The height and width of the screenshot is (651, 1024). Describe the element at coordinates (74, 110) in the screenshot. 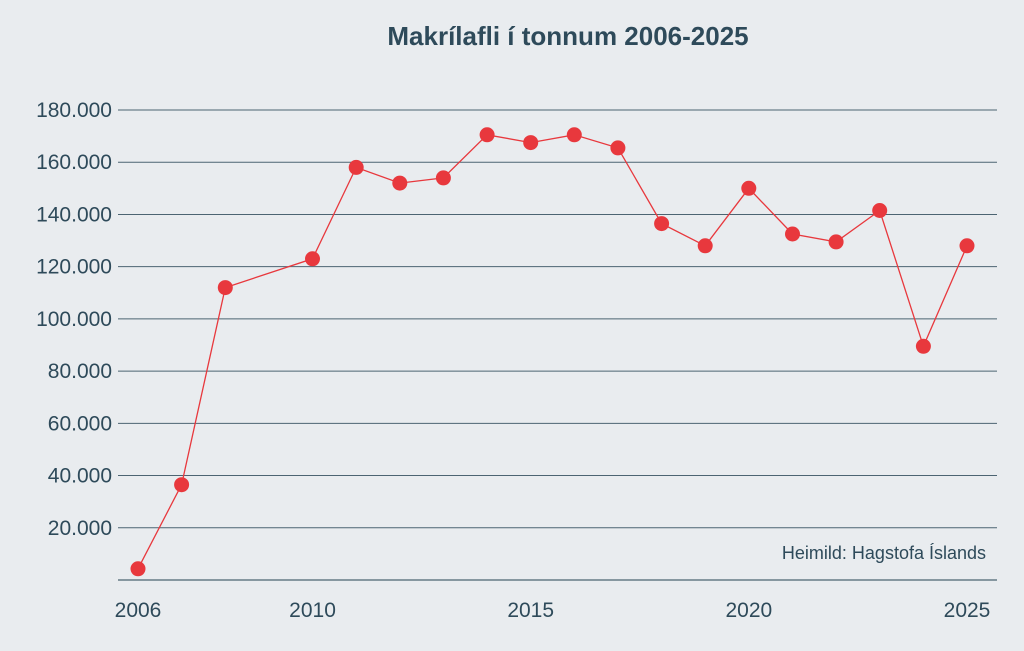

I see `y-tick-label: 180.000` at that location.